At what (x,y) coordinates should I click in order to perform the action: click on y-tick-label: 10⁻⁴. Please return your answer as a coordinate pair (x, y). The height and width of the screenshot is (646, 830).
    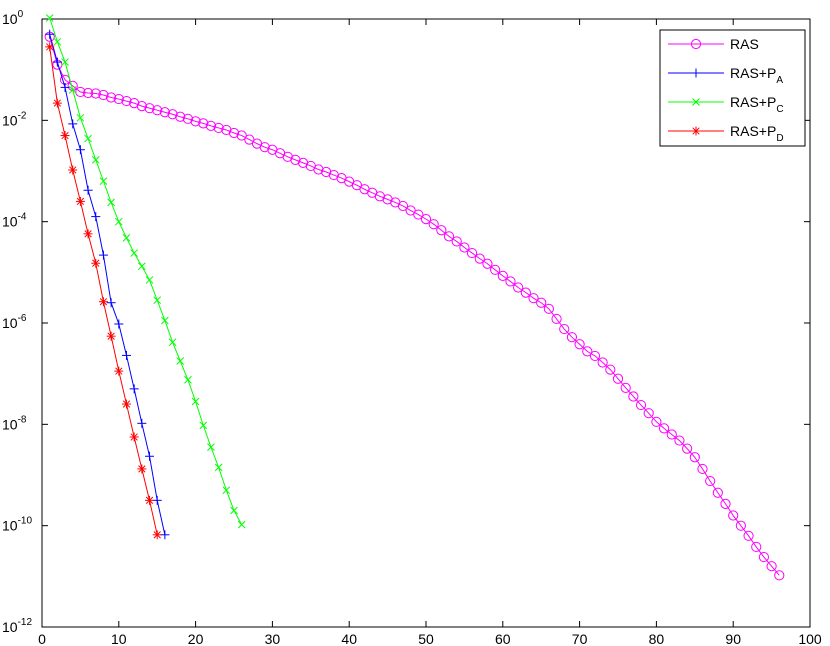
    Looking at the image, I should click on (14, 221).